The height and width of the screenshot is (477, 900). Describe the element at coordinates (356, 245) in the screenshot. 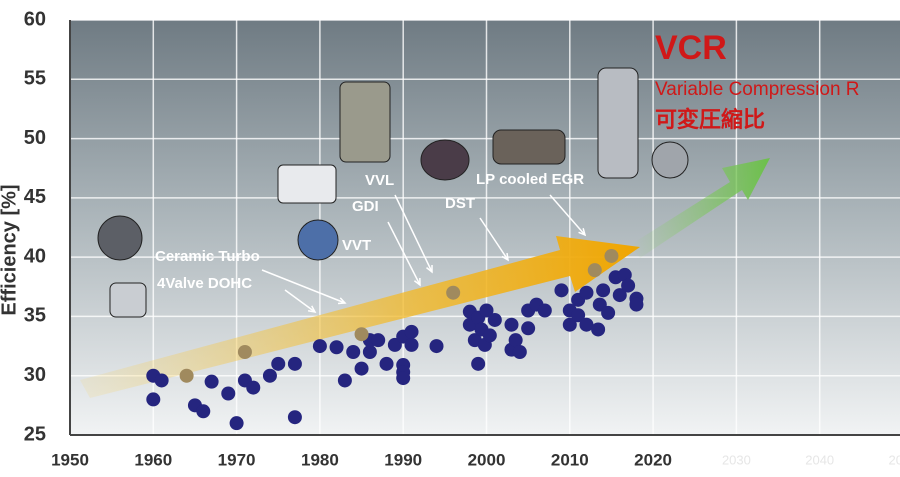

I see `annotation: VVT` at that location.